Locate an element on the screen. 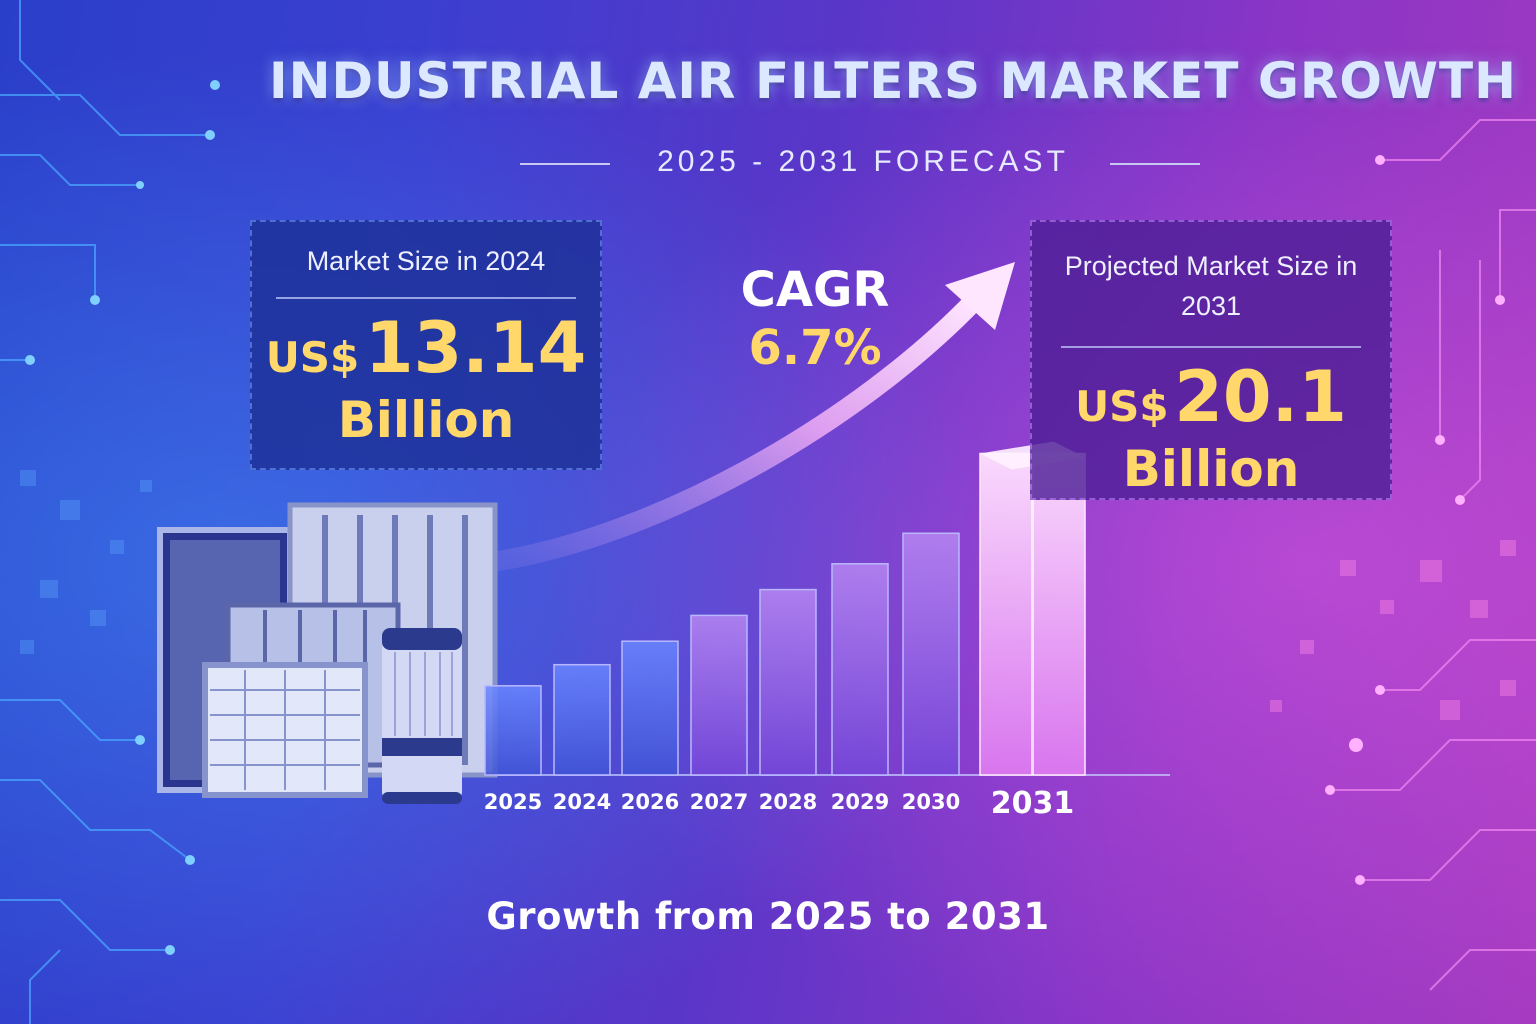  page-subtitle: 2025 - 2031 FORECAST is located at coordinates (863, 161).